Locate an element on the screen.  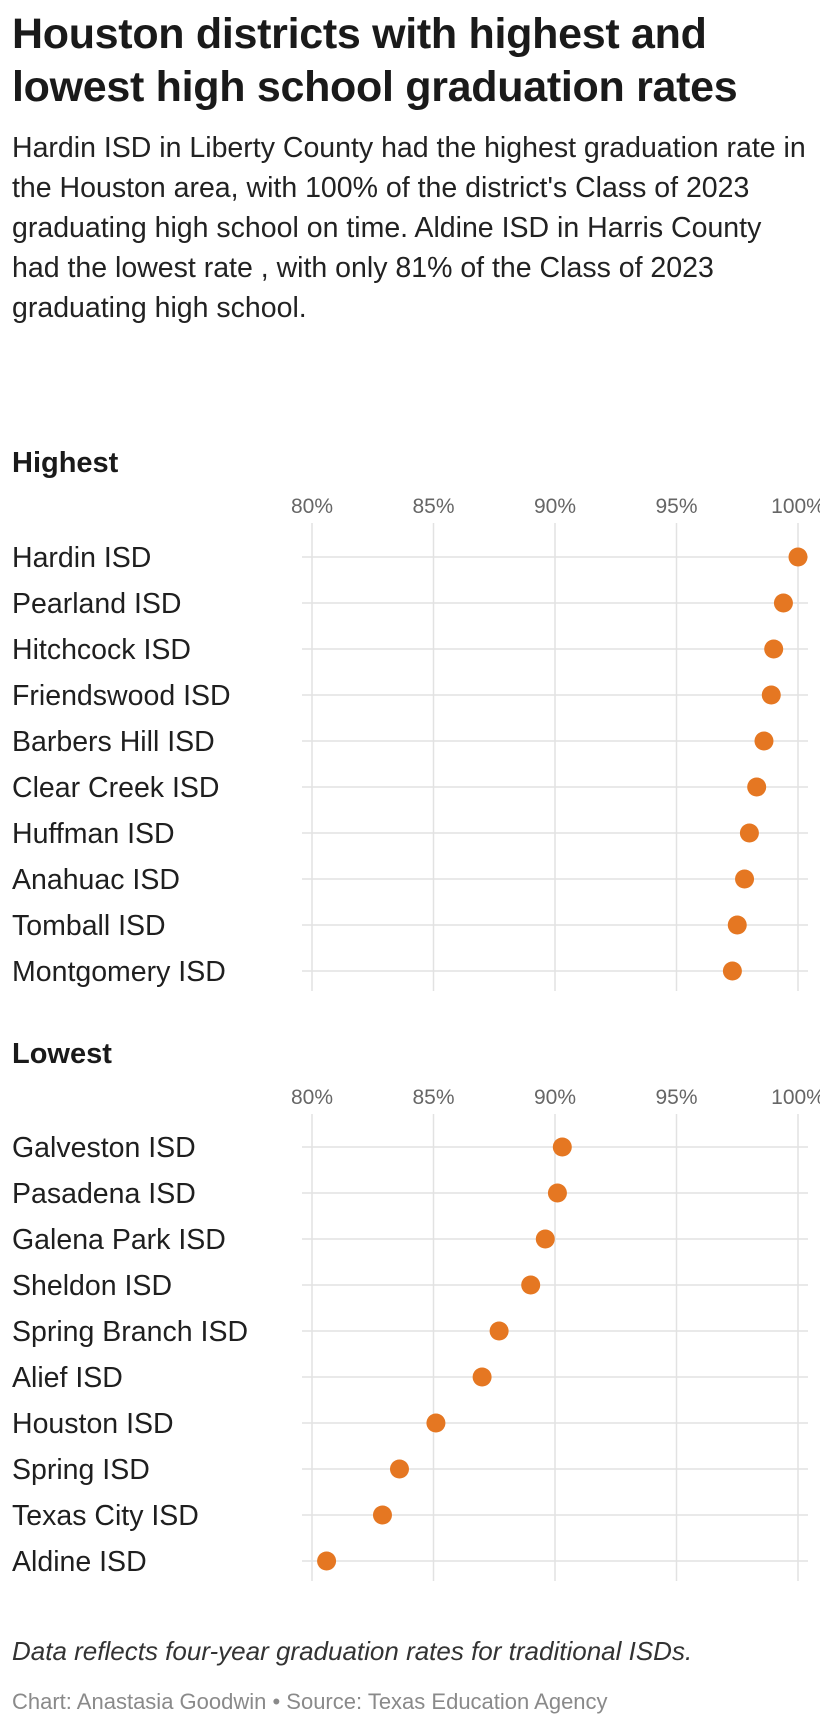
district-label: Alief ISD is located at coordinates (67, 1378).